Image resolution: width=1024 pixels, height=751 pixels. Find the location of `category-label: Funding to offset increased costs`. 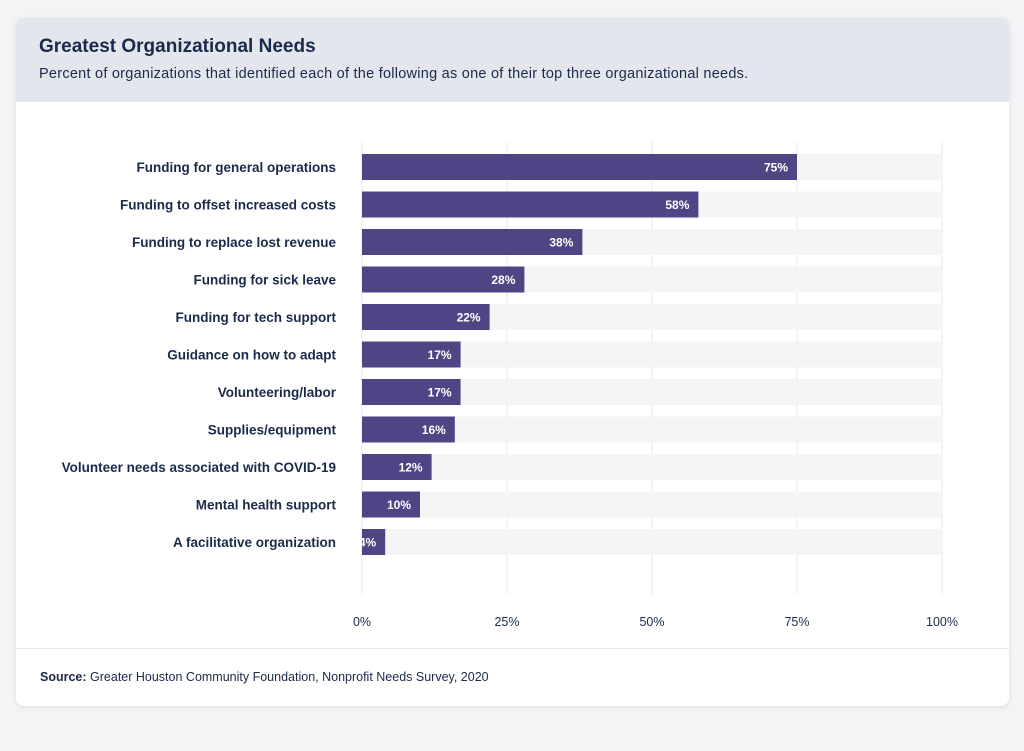

category-label: Funding to offset increased costs is located at coordinates (228, 205).